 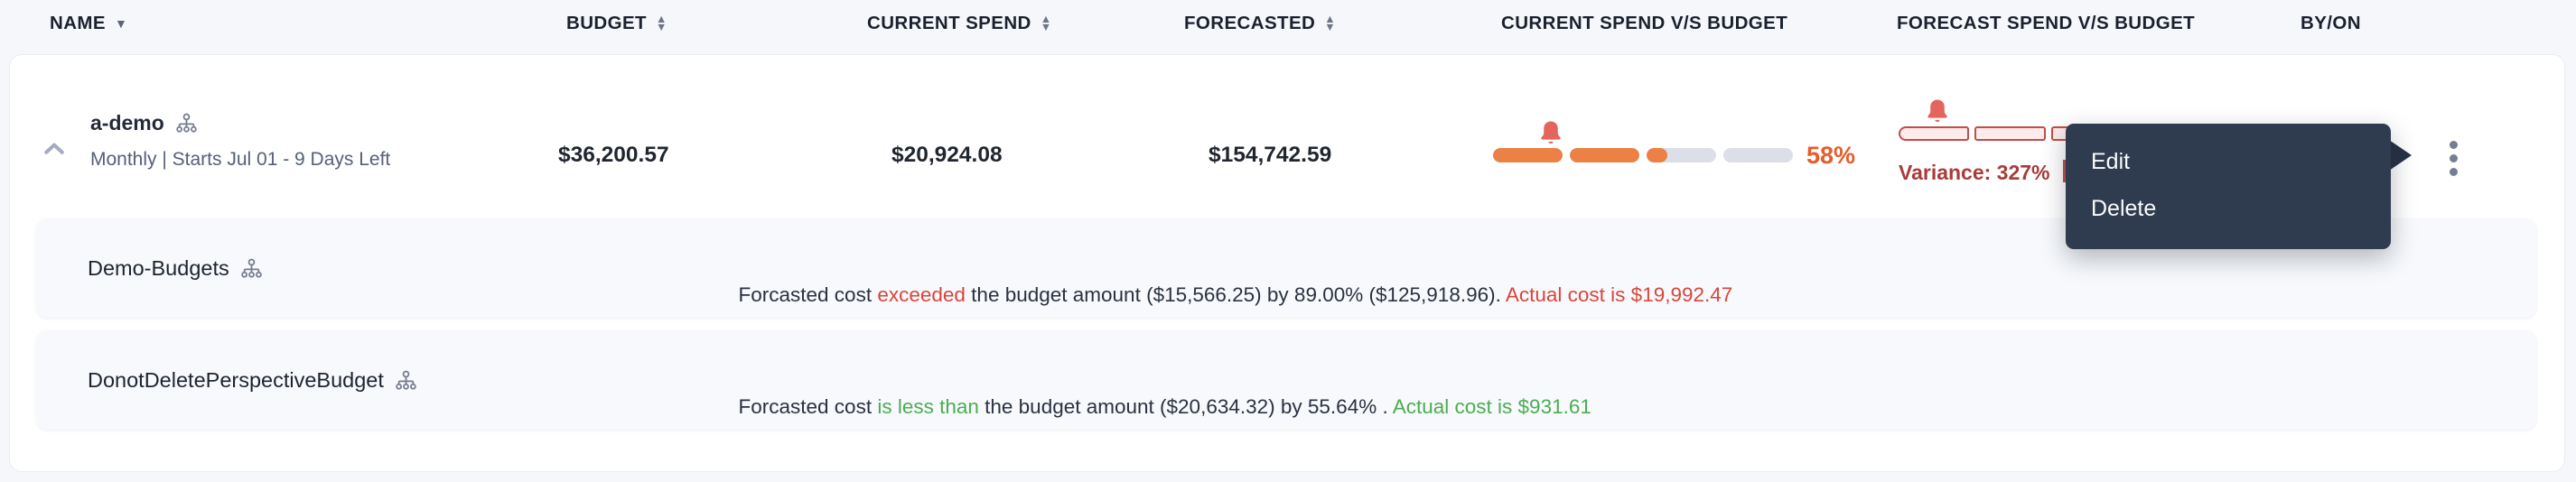 What do you see at coordinates (158, 267) in the screenshot?
I see `sub-budget-name: Demo-Budgets` at bounding box center [158, 267].